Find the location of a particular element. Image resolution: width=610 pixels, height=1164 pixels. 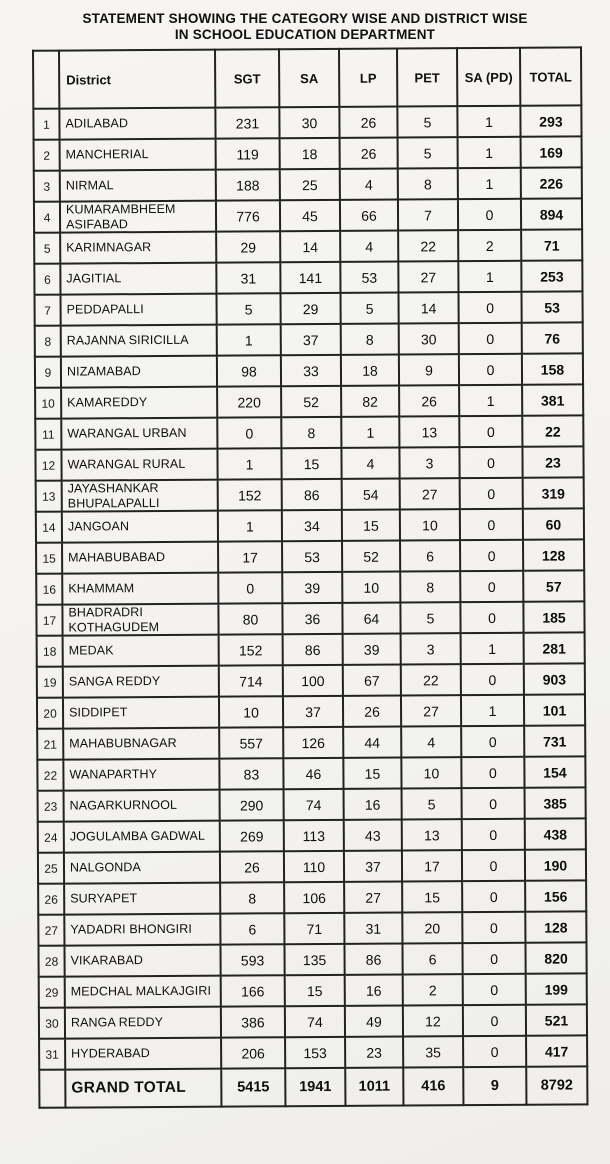

cell-total: 76 is located at coordinates (552, 338).